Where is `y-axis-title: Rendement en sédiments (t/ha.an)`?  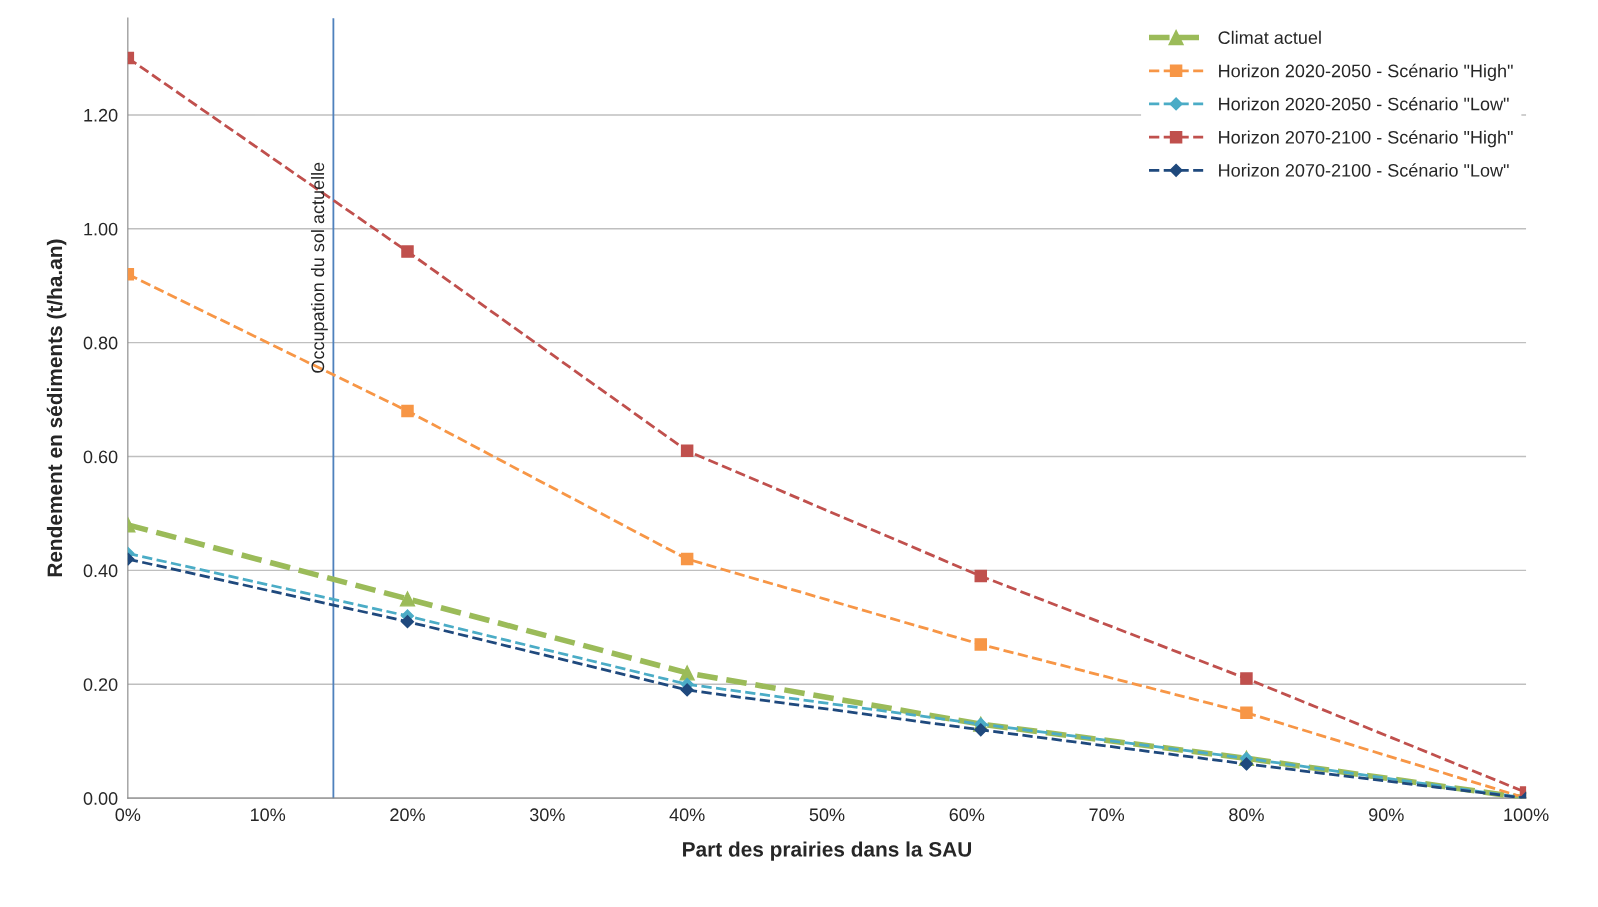
y-axis-title: Rendement en sédiments (t/ha.an) is located at coordinates (56, 408).